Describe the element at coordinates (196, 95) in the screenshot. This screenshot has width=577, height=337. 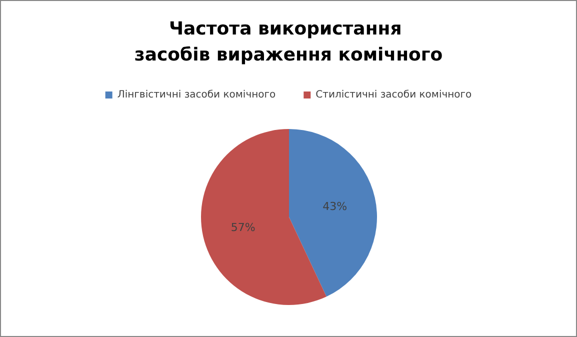
I see `legend-label: Лінгвістичні засоби комічного` at that location.